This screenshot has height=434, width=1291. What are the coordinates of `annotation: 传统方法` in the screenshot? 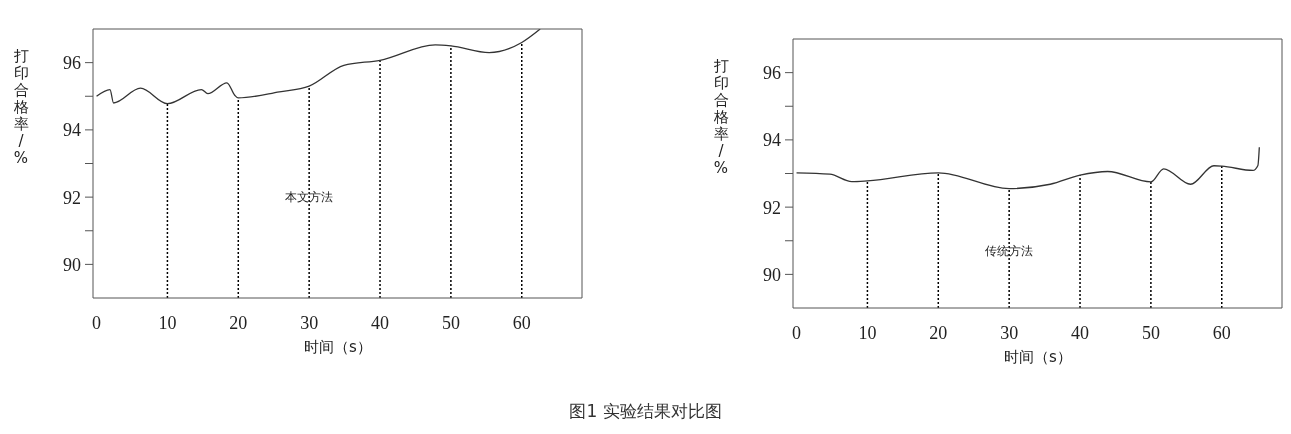 It's located at (1009, 251).